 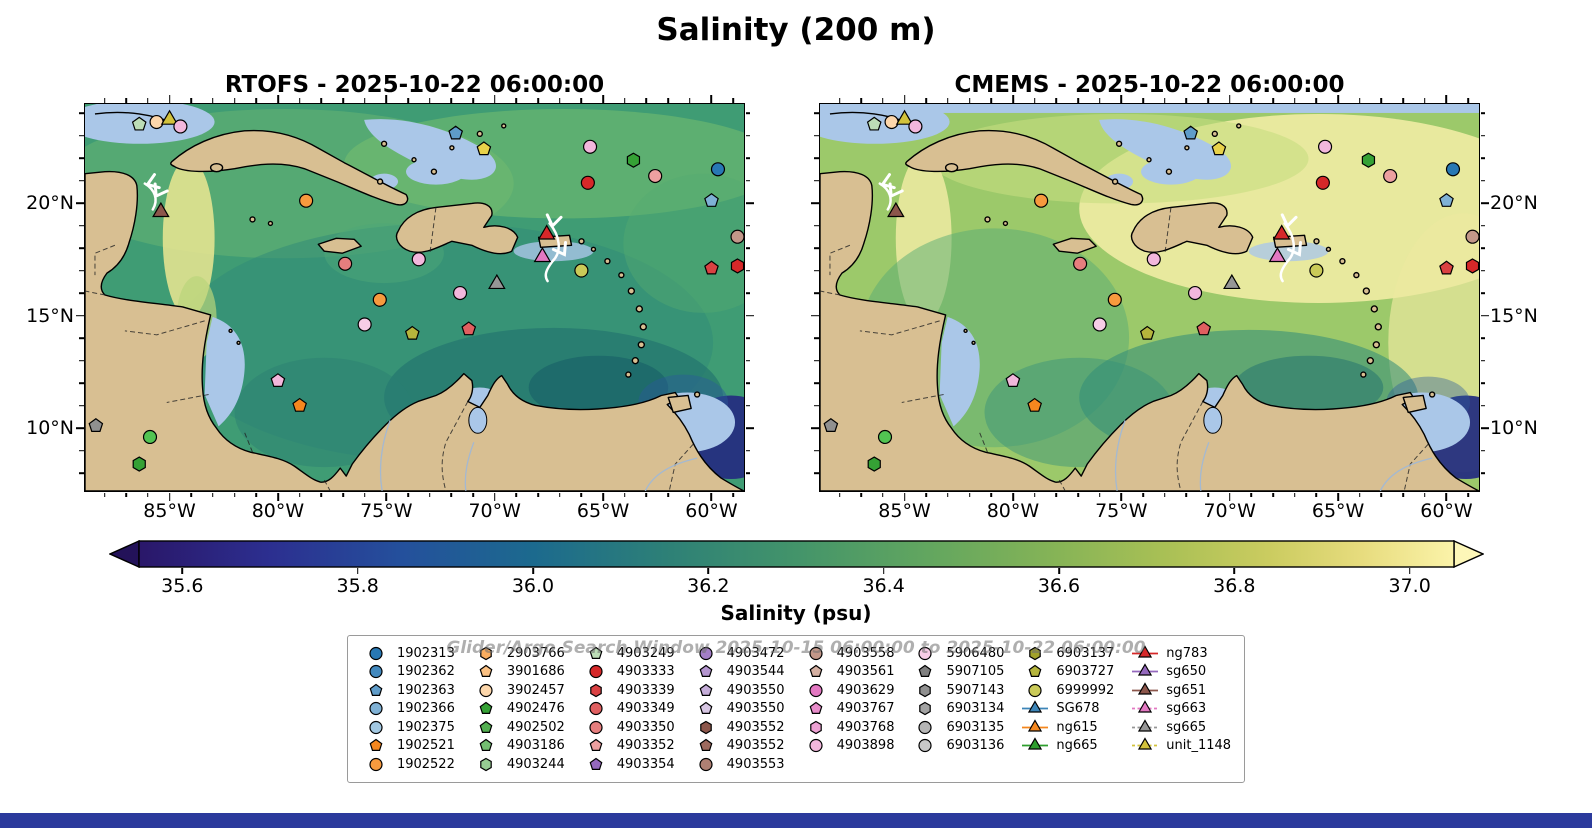 I want to click on colorbar-tick-label: 36.6, so click(x=1059, y=586).